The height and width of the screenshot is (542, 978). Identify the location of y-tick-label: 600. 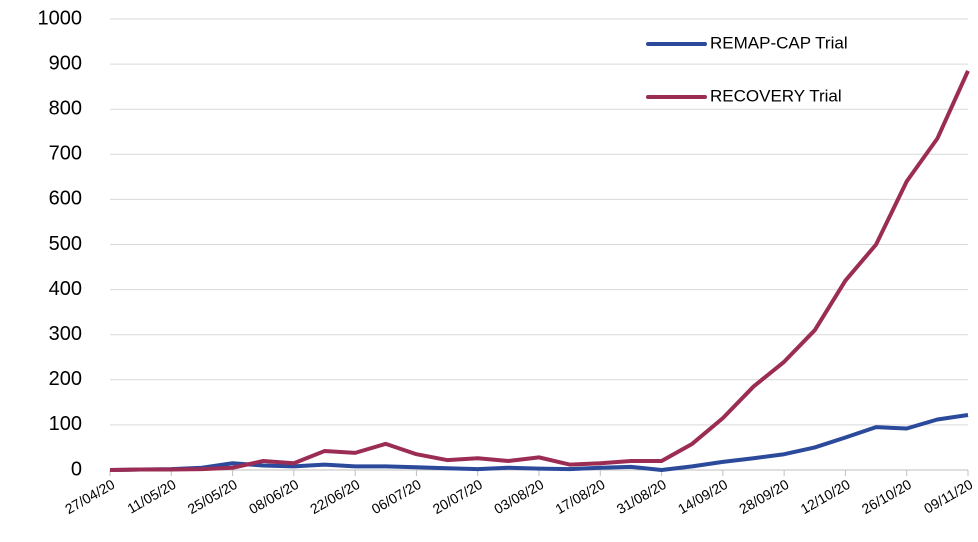
(65, 199).